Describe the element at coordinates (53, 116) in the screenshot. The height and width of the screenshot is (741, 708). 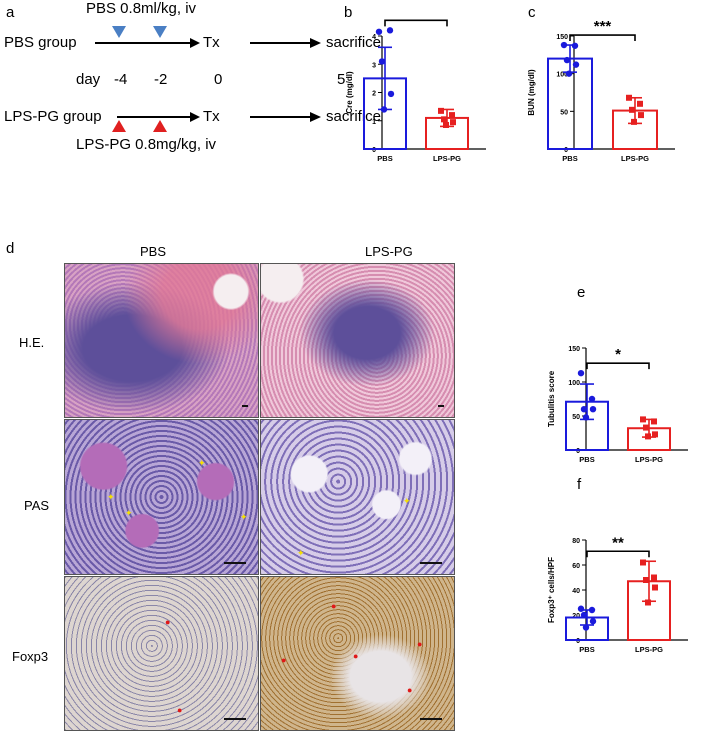
I see `lps-group-label: LPS-PG group` at that location.